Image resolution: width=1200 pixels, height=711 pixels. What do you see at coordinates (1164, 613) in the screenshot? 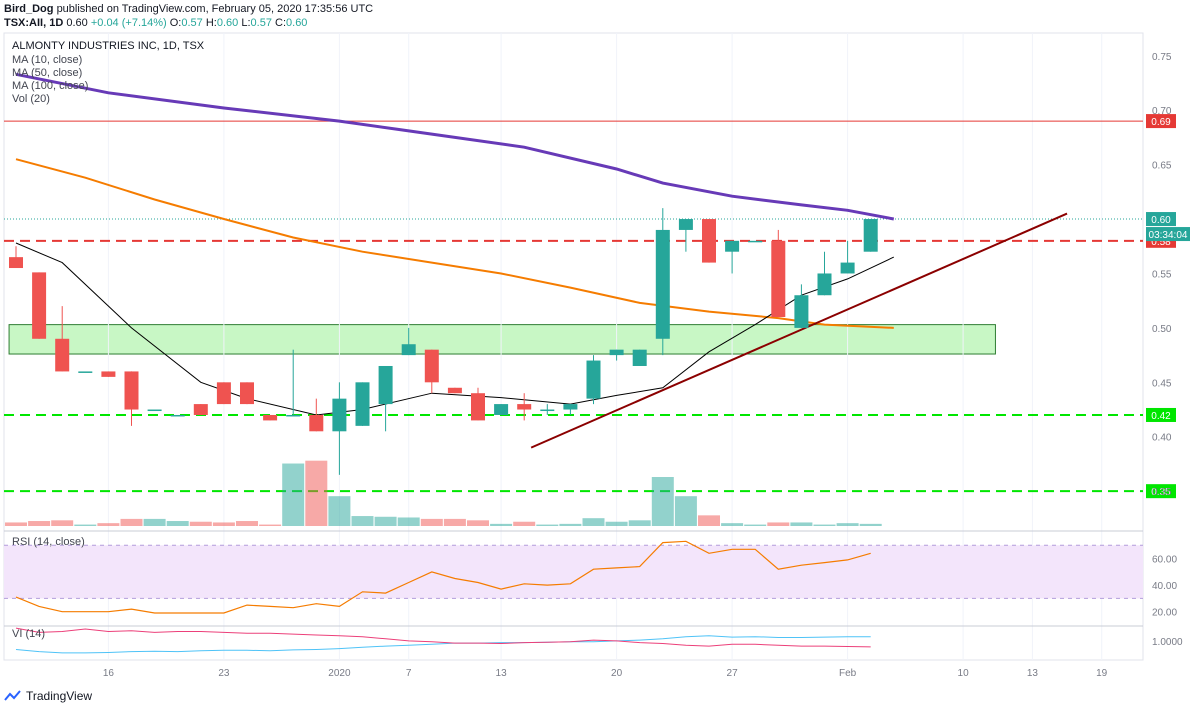
I see `rsi-axis-tick: 20.00` at bounding box center [1164, 613].